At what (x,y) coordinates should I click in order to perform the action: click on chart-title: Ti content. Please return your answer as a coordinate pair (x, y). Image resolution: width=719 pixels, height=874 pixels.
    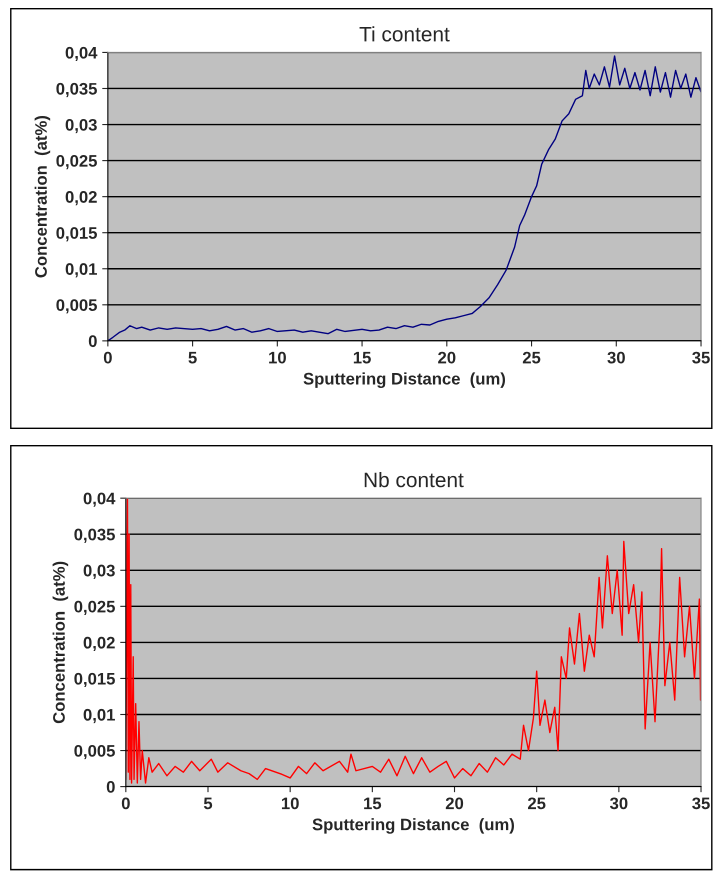
    Looking at the image, I should click on (405, 34).